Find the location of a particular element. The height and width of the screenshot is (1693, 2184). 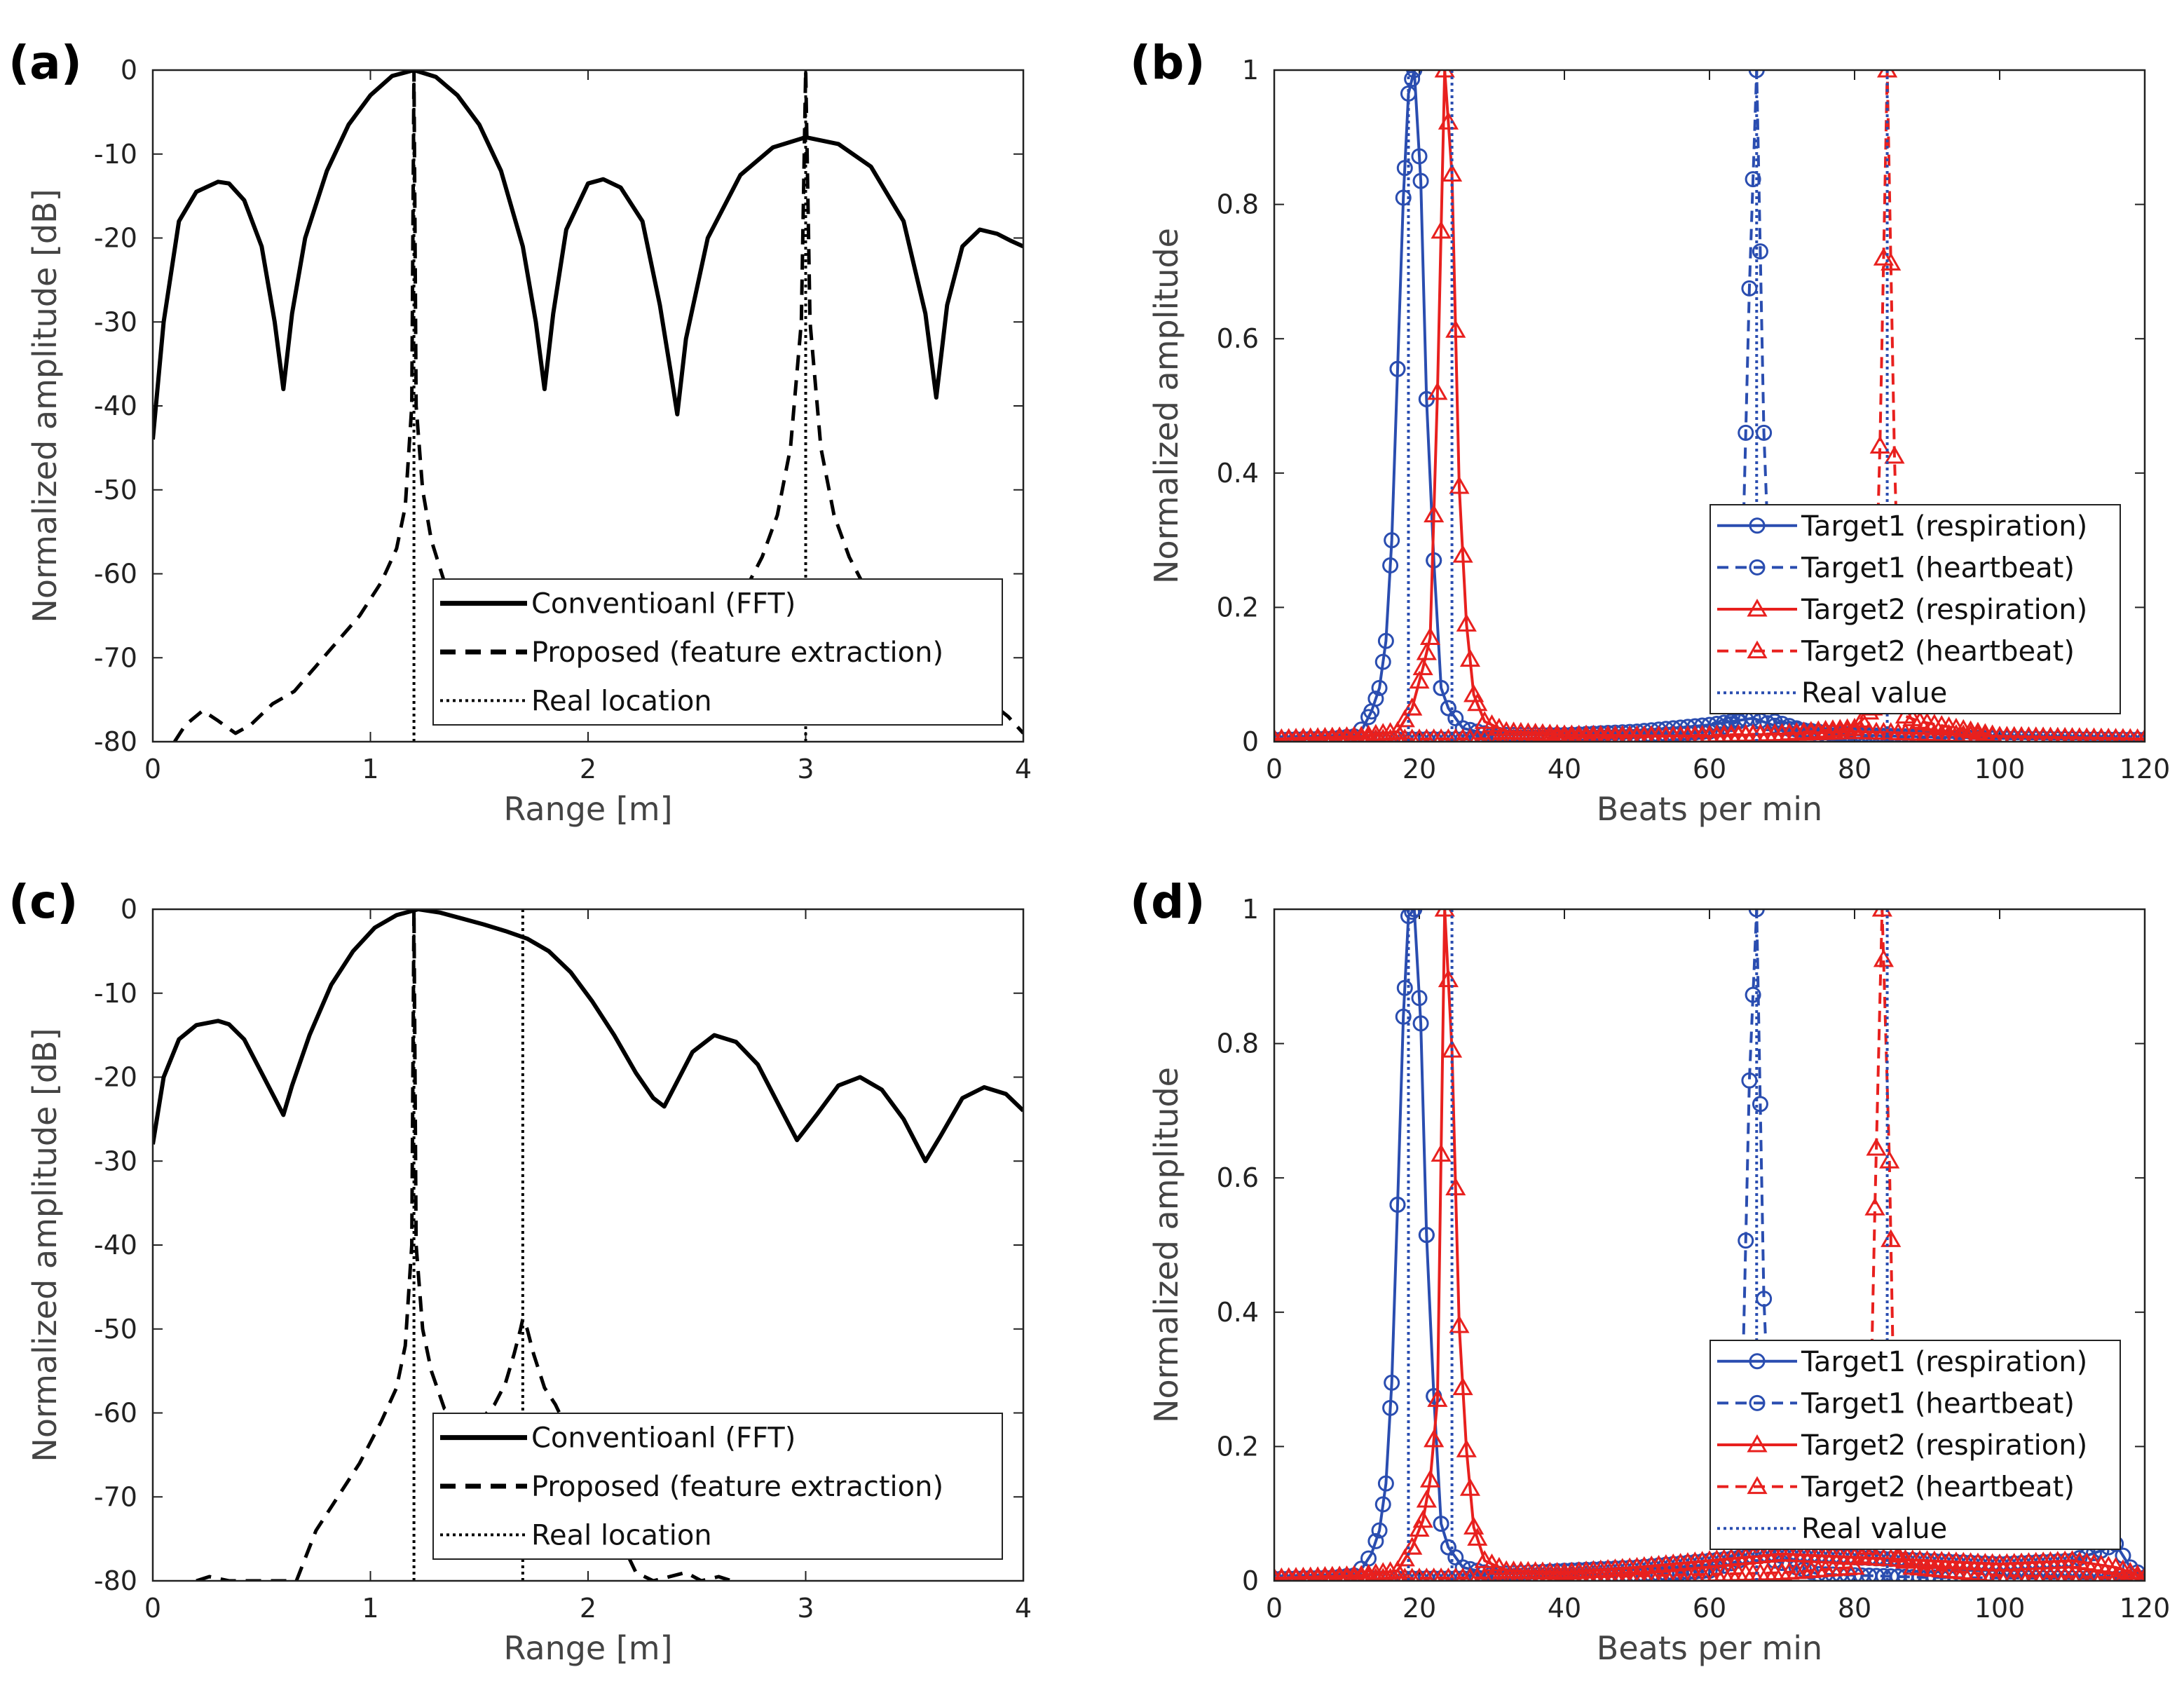

x-tick-label: 20 is located at coordinates (1419, 1608).